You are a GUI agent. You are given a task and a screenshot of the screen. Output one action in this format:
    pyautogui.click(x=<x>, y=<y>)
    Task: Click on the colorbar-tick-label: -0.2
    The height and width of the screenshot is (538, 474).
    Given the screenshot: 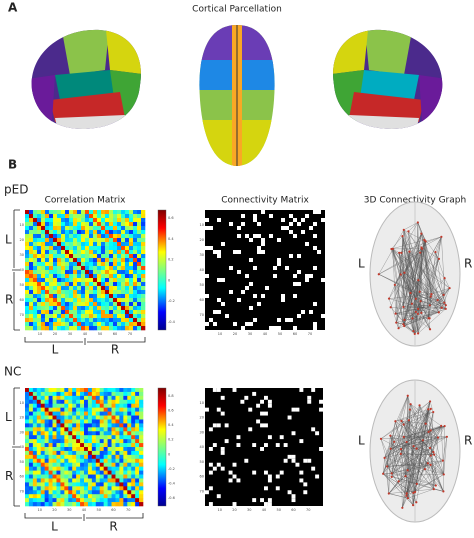 What is the action you would take?
    pyautogui.click(x=171, y=301)
    